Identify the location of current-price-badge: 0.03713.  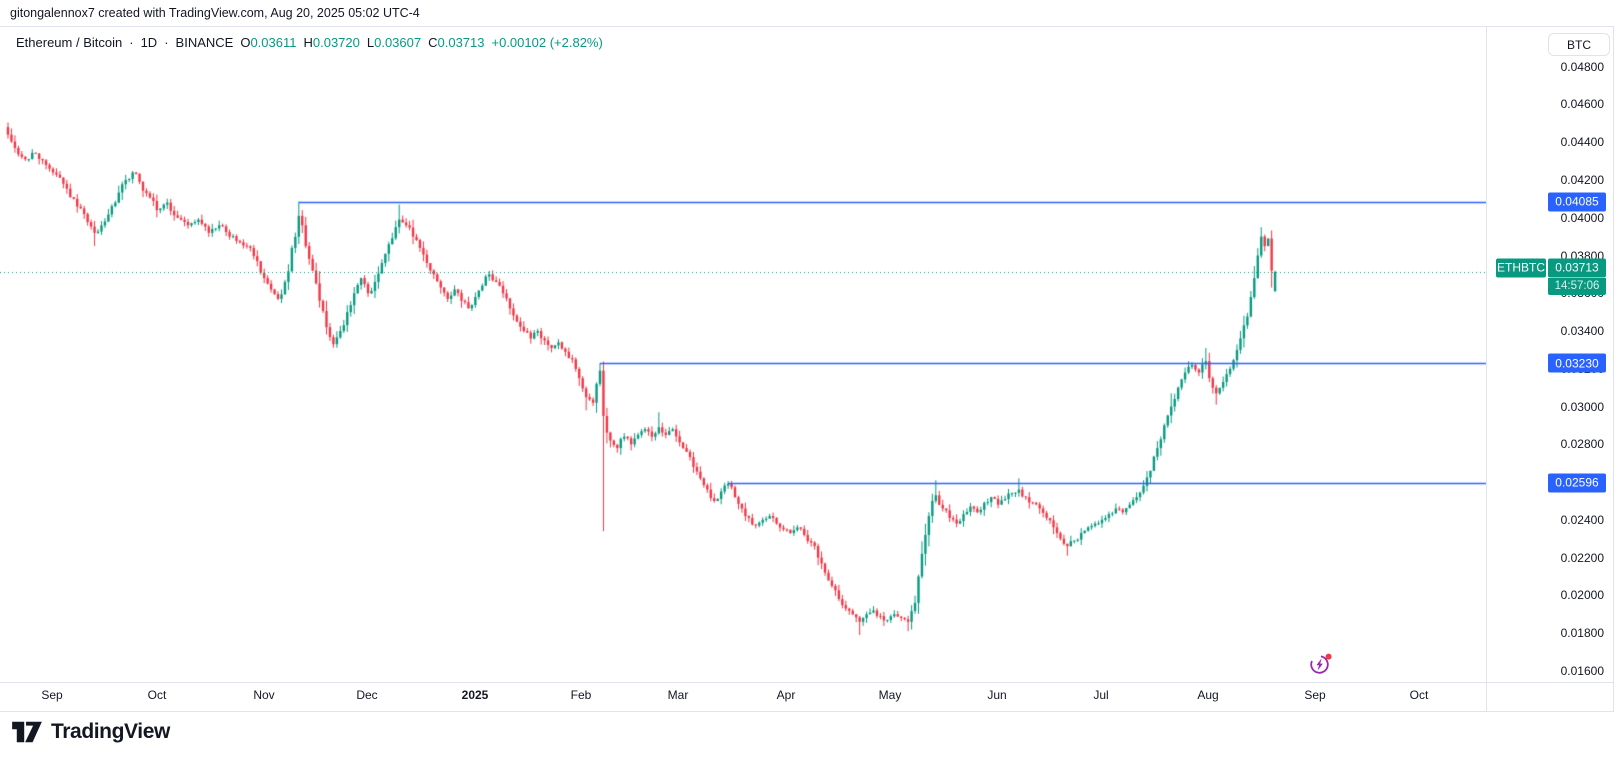
(1577, 268).